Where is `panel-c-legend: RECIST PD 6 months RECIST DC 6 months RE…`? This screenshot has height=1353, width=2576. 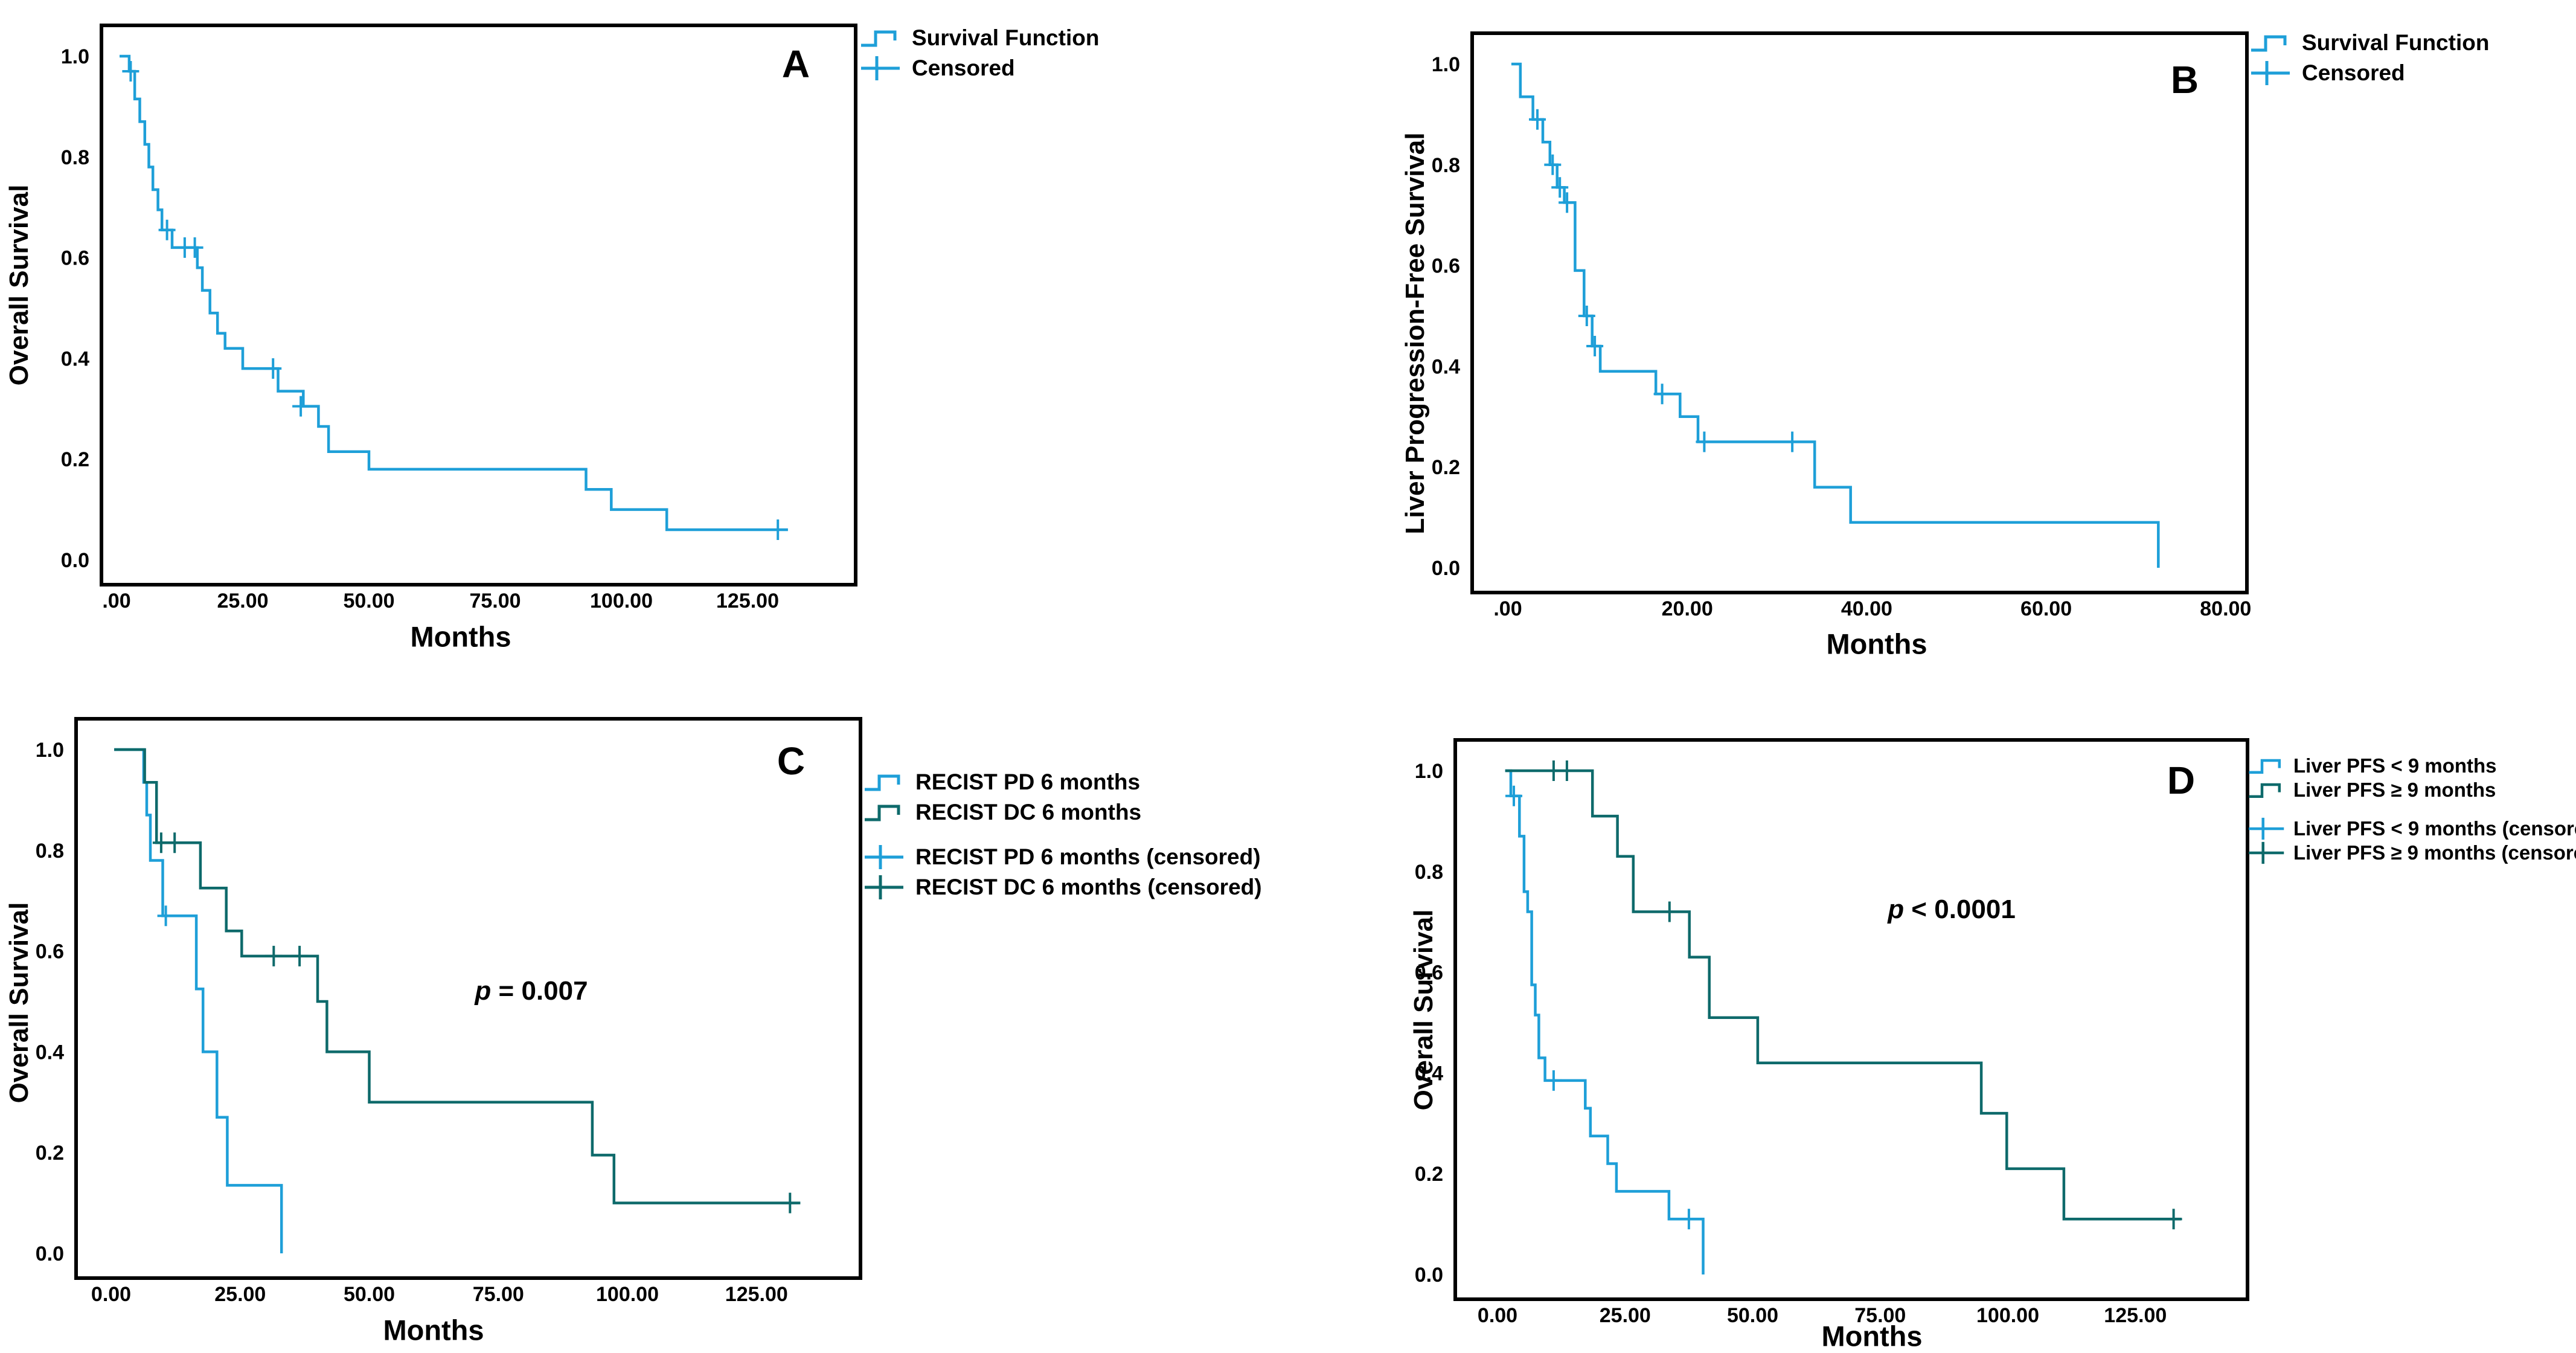 panel-c-legend: RECIST PD 6 months RECIST DC 6 months RE… is located at coordinates (1062, 834).